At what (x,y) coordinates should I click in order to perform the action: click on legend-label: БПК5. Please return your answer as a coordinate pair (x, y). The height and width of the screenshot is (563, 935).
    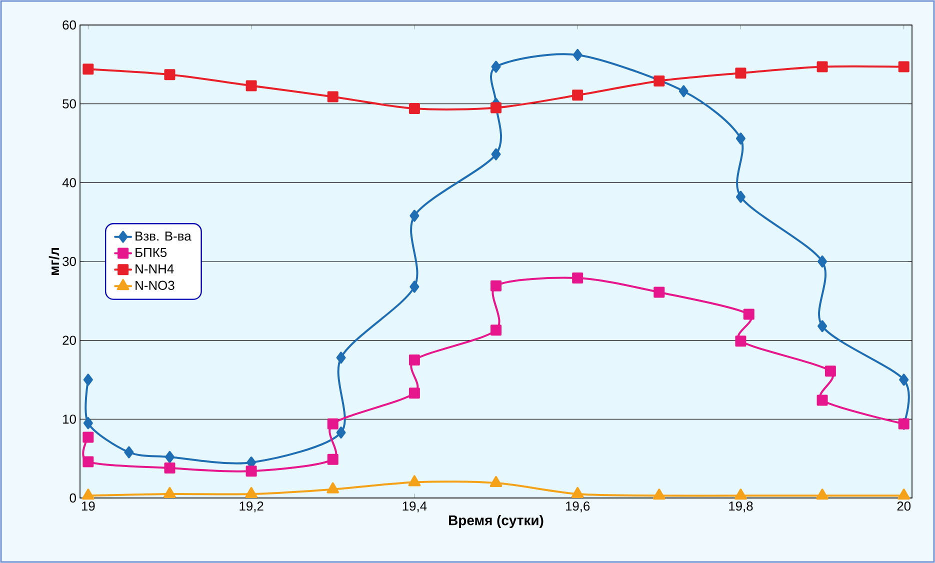
    Looking at the image, I should click on (151, 253).